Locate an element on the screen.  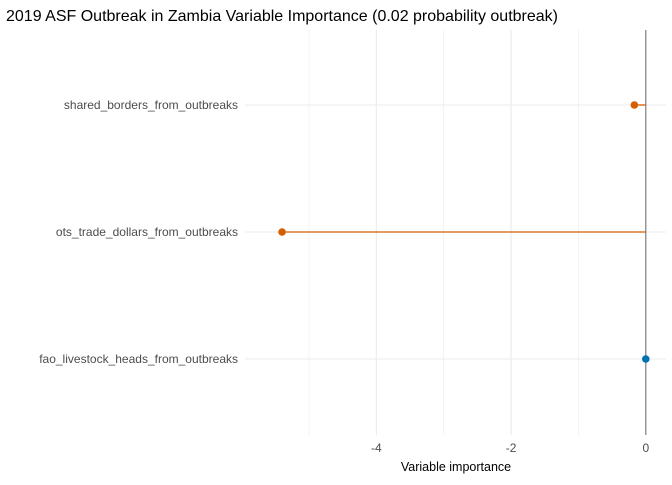
y-tick-label: fao_livestock_heads_from_outbreaks is located at coordinates (138, 359).